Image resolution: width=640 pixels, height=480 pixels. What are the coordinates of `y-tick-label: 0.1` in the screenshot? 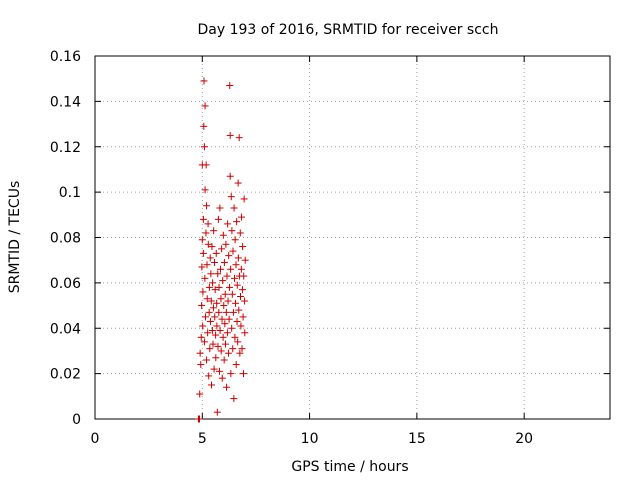 It's located at (70, 193).